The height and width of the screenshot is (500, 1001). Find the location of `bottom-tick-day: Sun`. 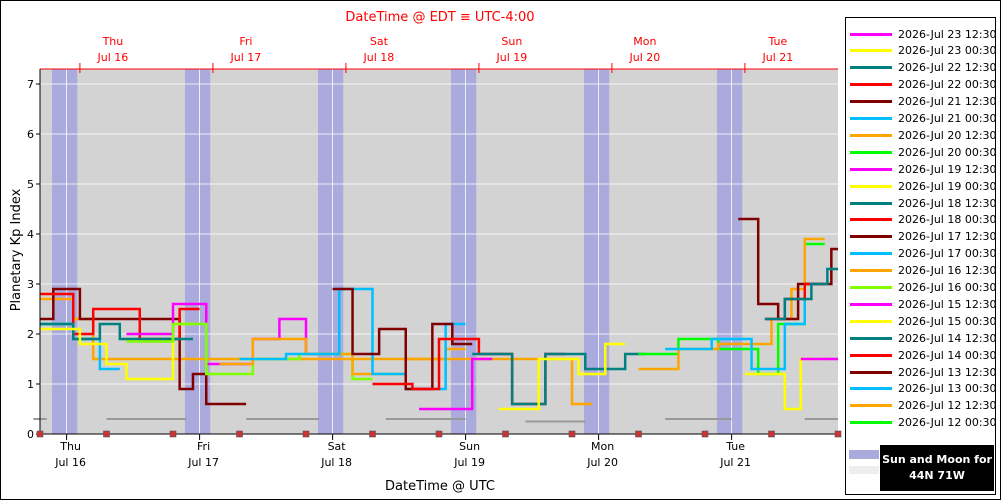

bottom-tick-day: Sun is located at coordinates (469, 446).